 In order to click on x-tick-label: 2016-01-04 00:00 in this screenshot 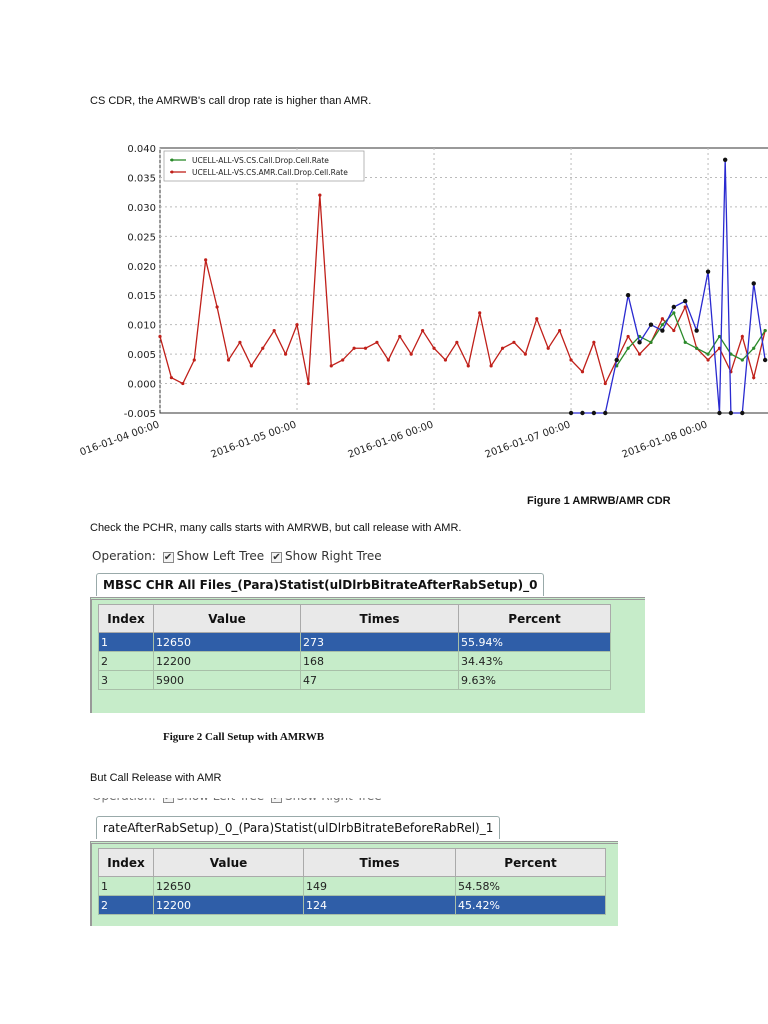, I will do `click(120, 439)`.